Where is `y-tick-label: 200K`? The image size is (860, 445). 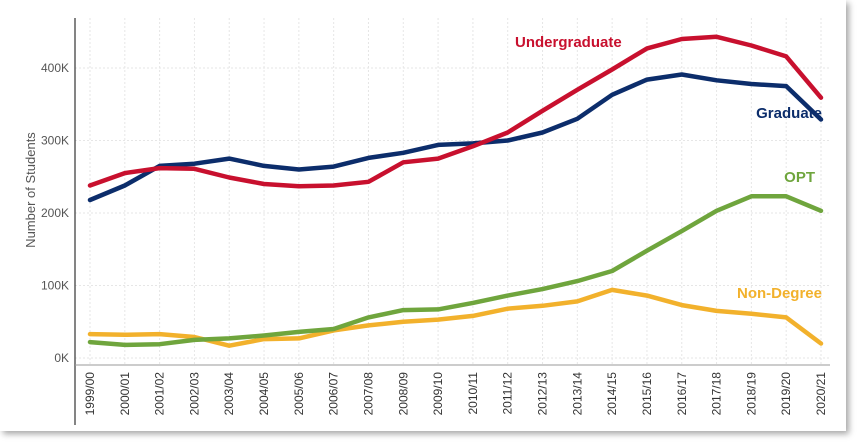 y-tick-label: 200K is located at coordinates (55, 213).